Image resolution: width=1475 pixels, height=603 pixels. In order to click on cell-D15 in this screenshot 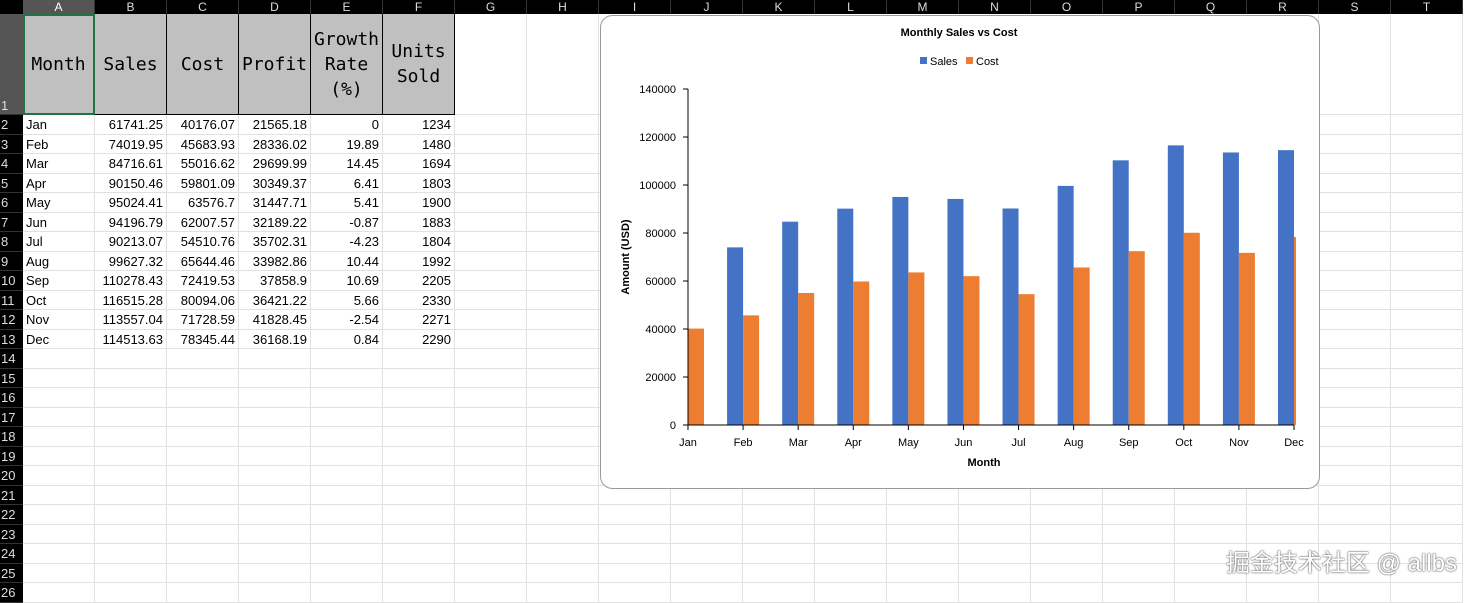, I will do `click(275, 378)`.